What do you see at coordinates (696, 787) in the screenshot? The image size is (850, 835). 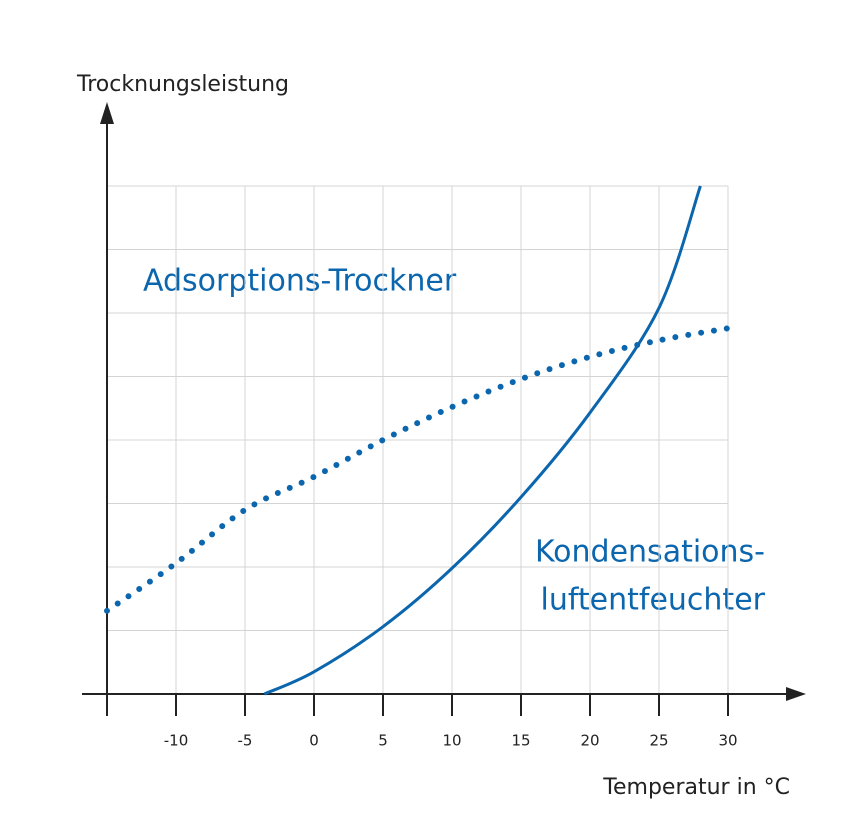 I see `x-axis-label: Temperatur in °C` at bounding box center [696, 787].